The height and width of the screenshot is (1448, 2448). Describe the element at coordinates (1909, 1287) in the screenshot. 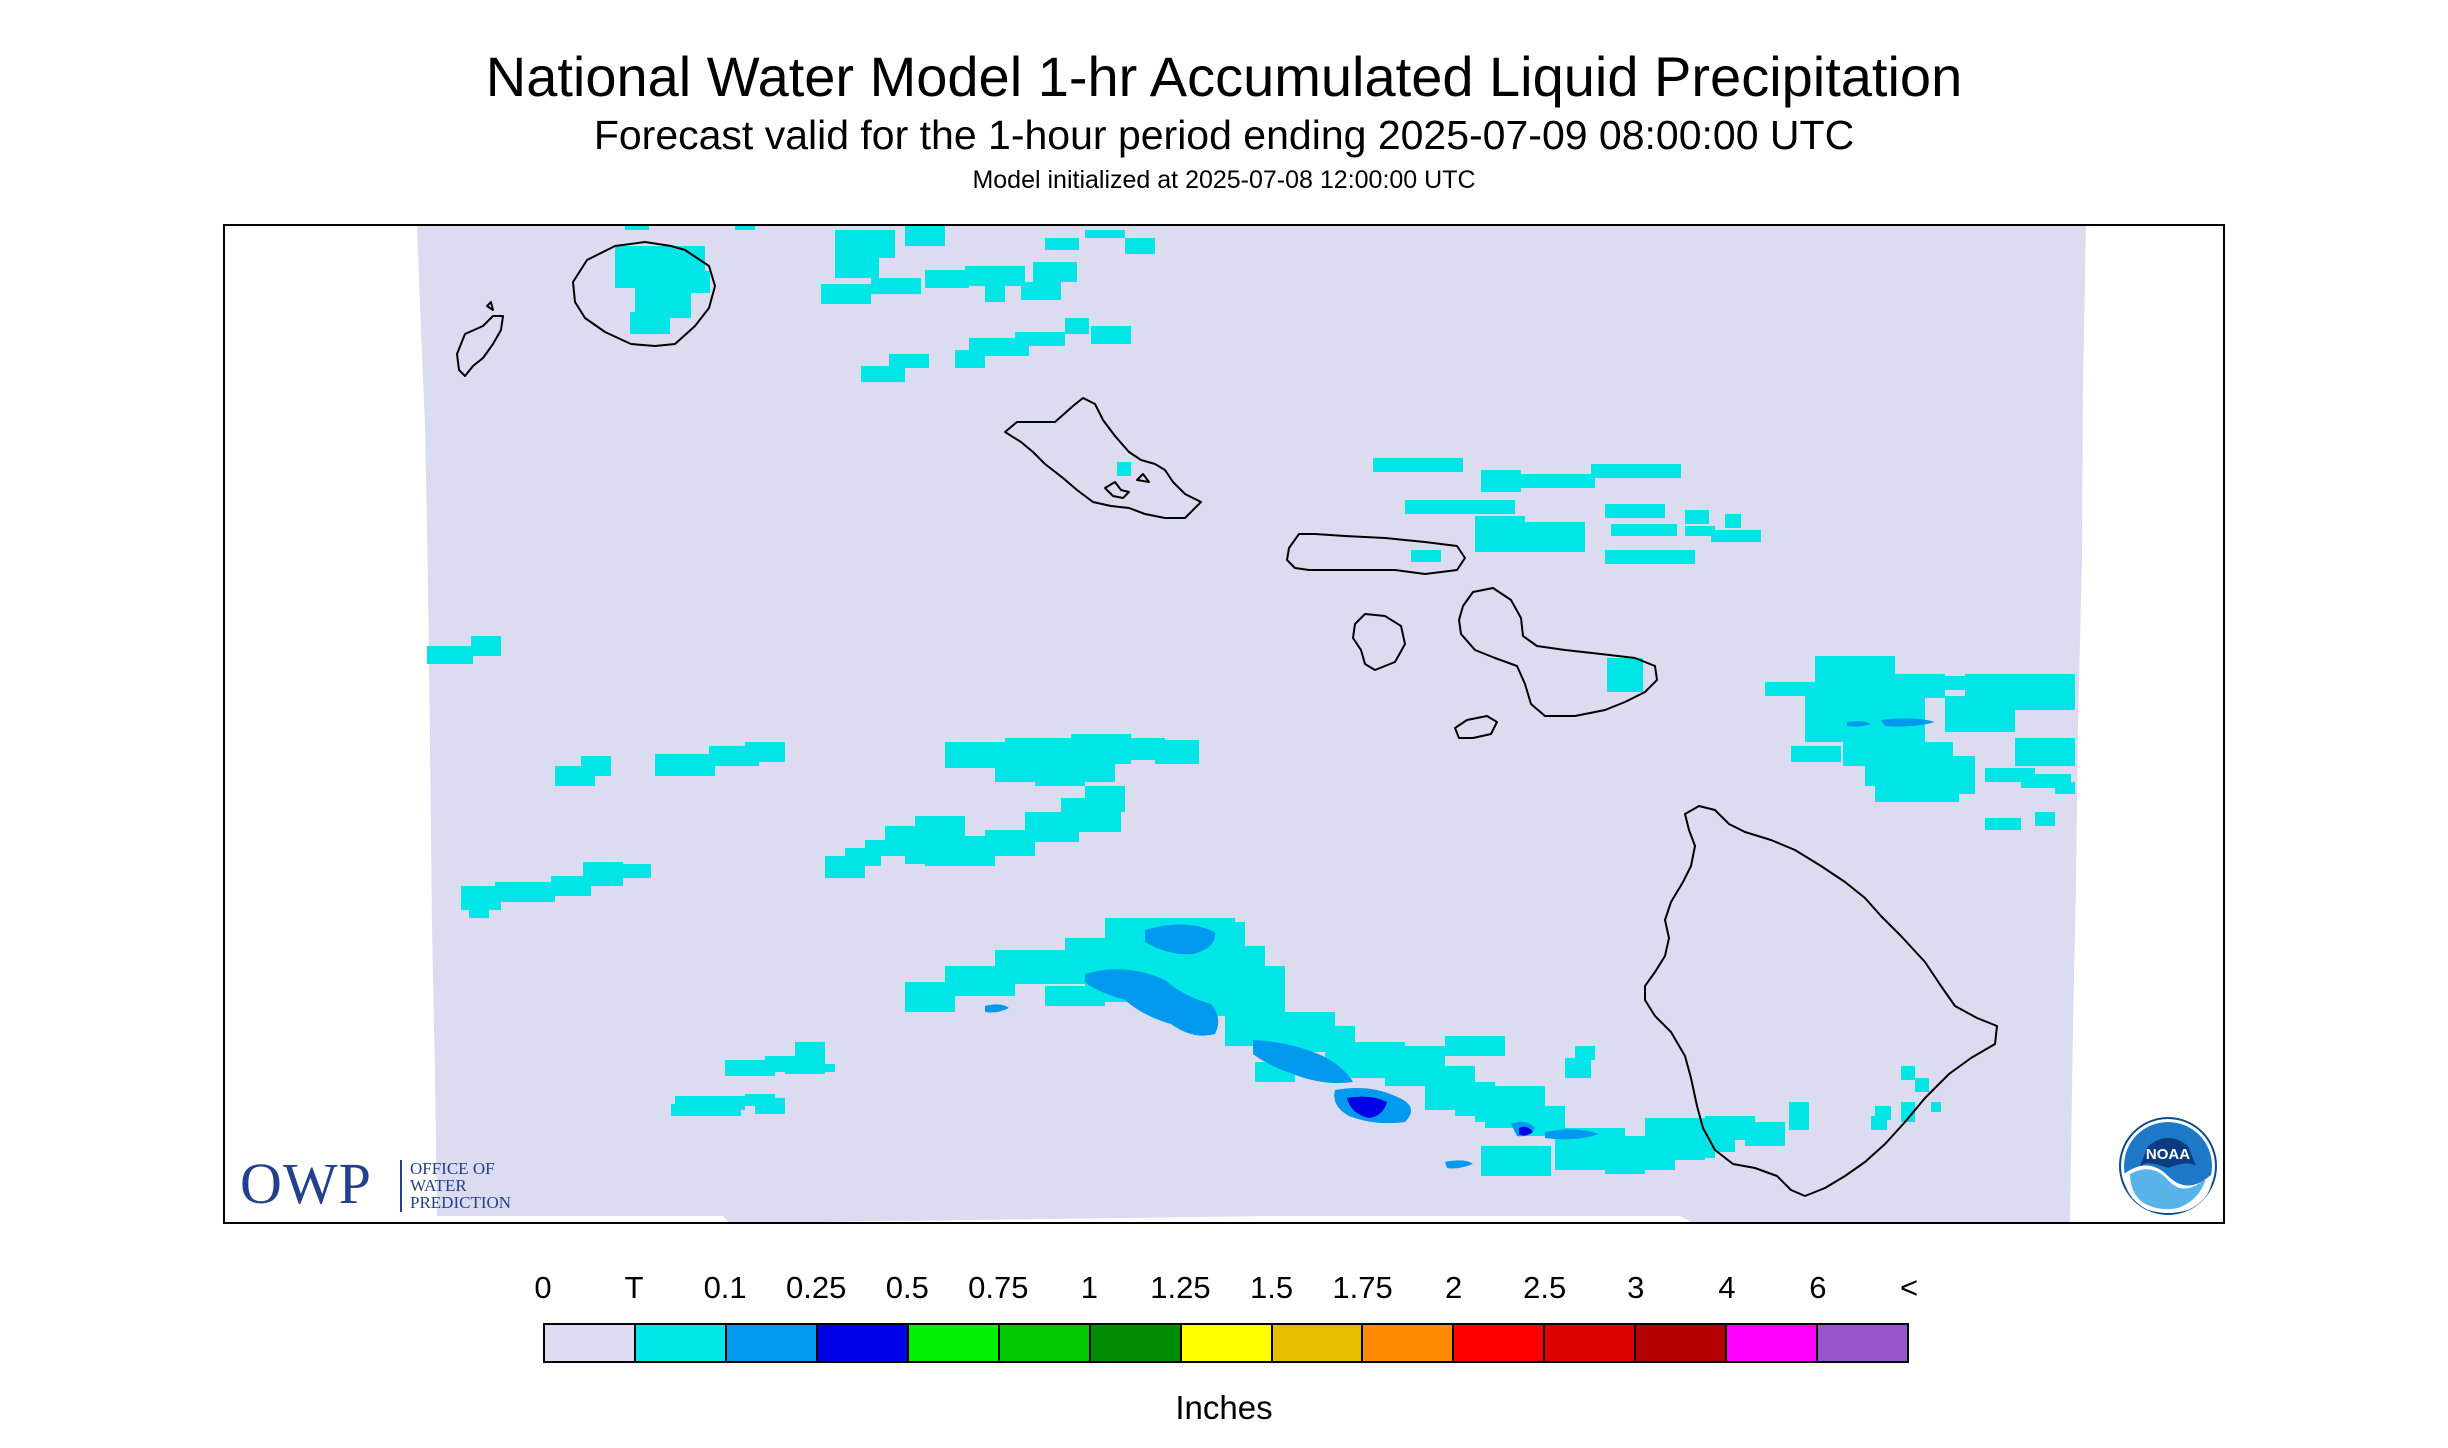

I see `legend-label: <` at that location.